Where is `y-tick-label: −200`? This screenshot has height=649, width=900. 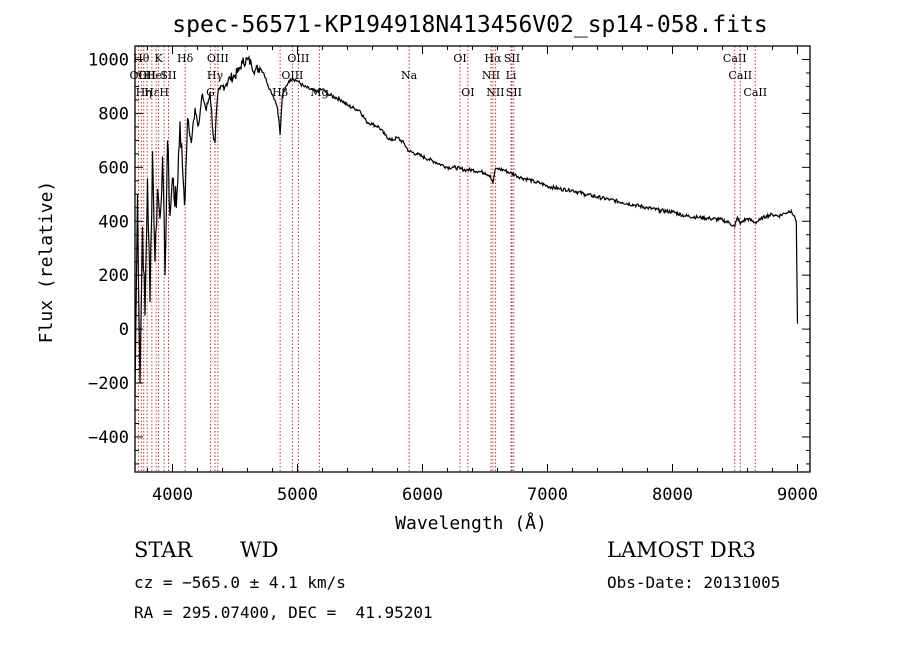
y-tick-label: −200 is located at coordinates (108, 384).